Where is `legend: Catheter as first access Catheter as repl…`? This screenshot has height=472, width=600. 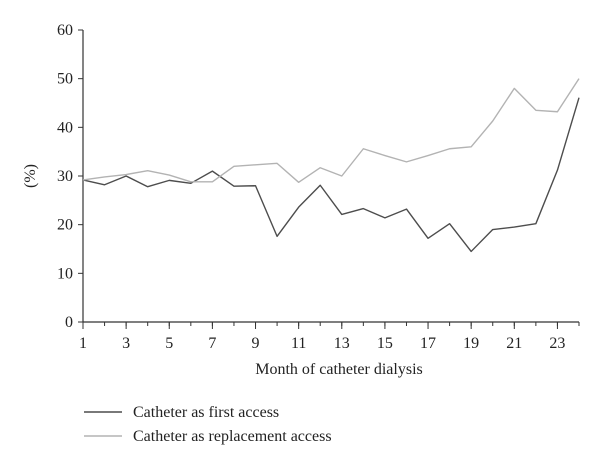
legend: Catheter as first access Catheter as repl… is located at coordinates (208, 424).